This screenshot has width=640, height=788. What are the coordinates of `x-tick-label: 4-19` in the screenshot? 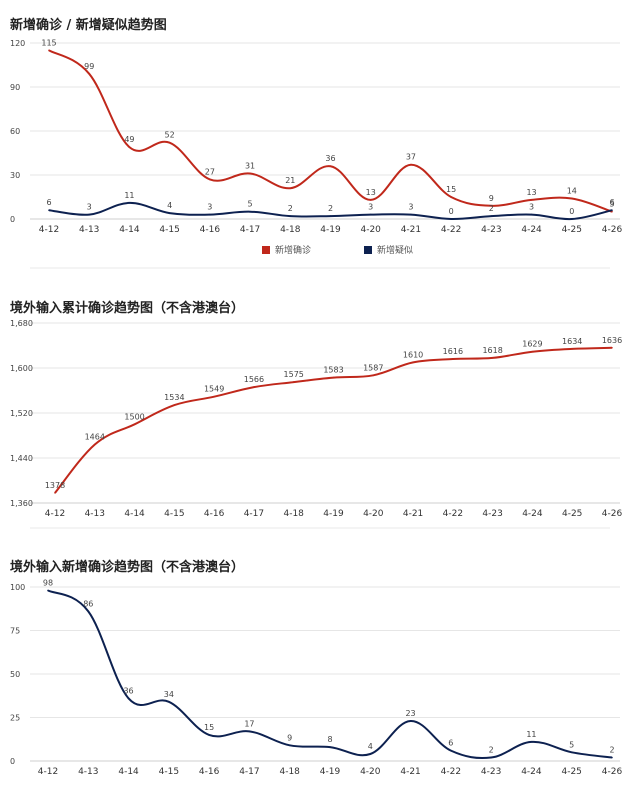 It's located at (330, 230).